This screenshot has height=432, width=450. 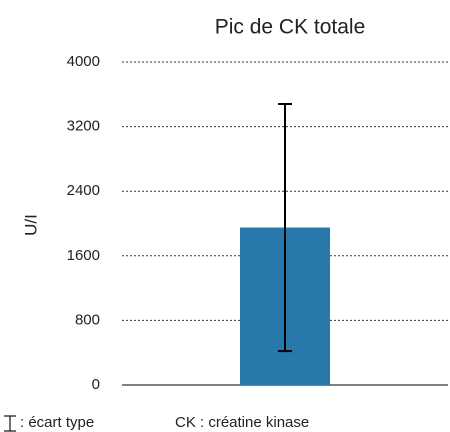 What do you see at coordinates (10, 423) in the screenshot?
I see `error-icon` at bounding box center [10, 423].